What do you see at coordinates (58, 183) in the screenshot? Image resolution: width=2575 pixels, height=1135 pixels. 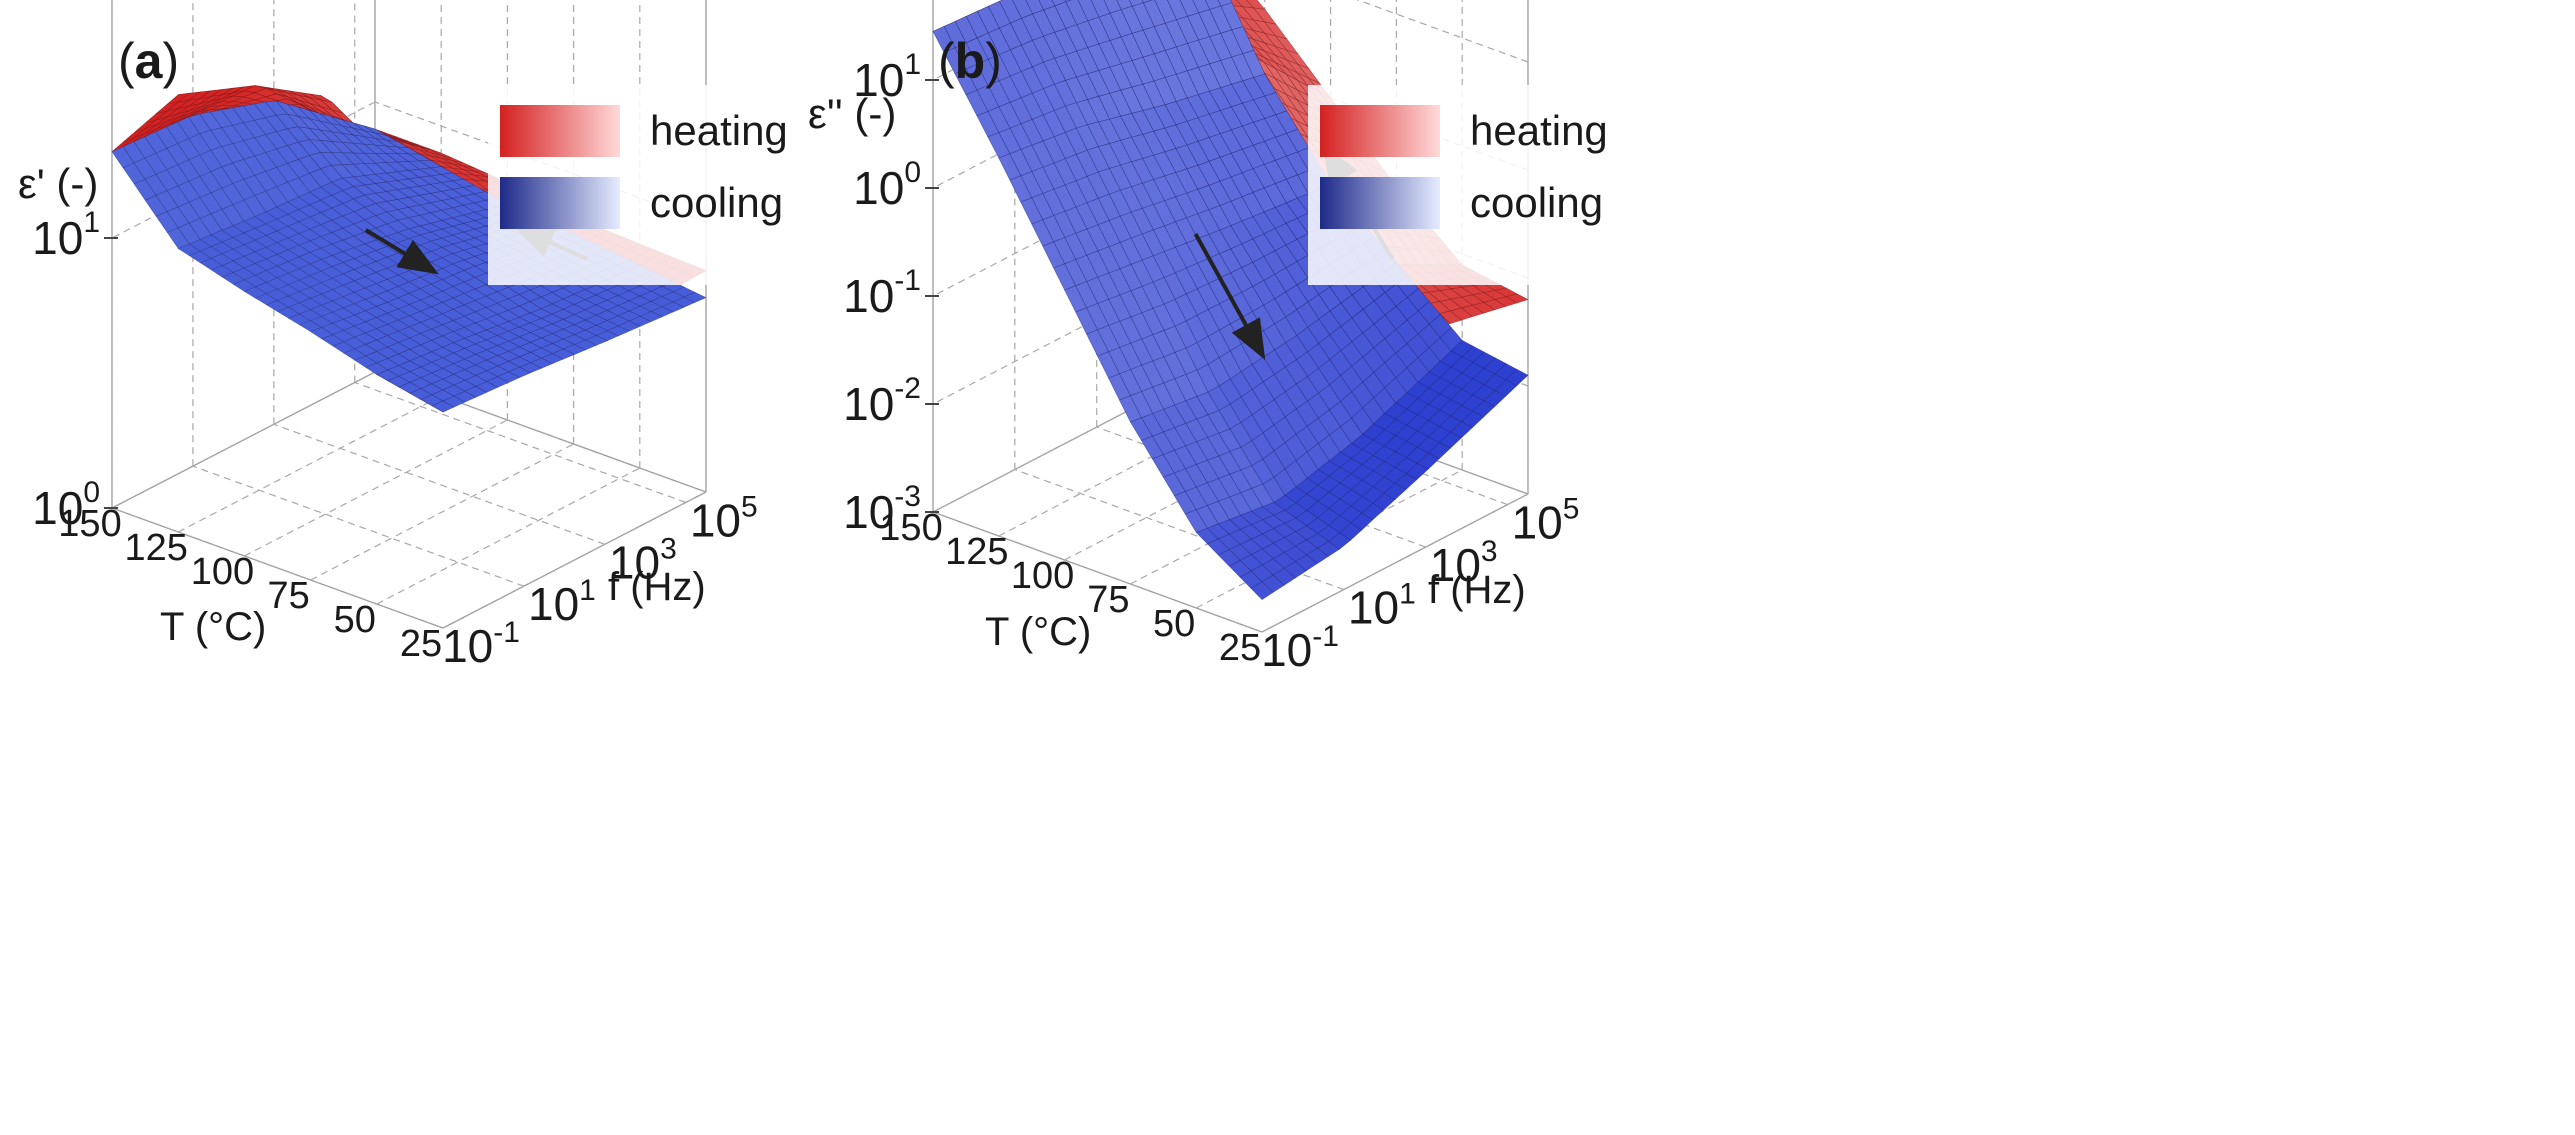 I see `z-axis-label: ε' (-)` at bounding box center [58, 183].